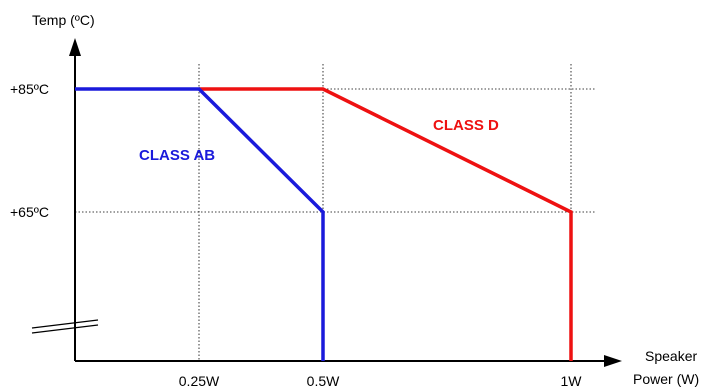 This screenshot has width=720, height=391. Describe the element at coordinates (613, 361) in the screenshot. I see `x-axis-arrow` at that location.